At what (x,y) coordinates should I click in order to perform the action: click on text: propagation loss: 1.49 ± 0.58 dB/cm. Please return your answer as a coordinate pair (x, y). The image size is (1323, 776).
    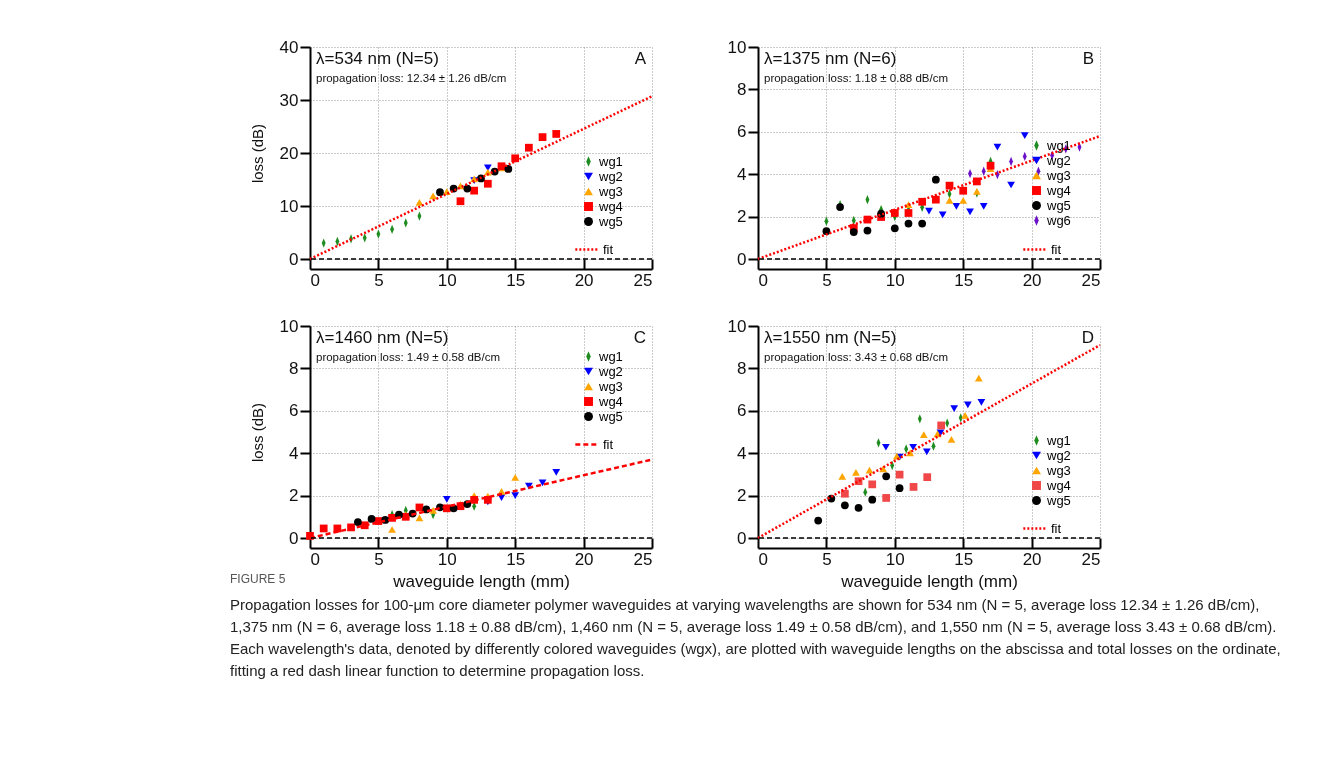
    Looking at the image, I should click on (408, 357).